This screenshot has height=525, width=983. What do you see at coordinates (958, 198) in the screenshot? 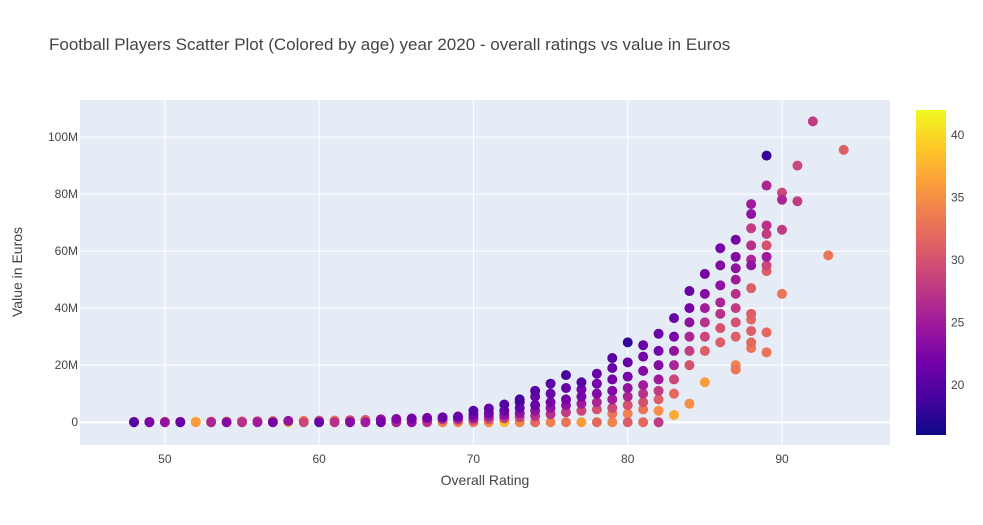
I see `colorbar-tick-label: 35` at bounding box center [958, 198].